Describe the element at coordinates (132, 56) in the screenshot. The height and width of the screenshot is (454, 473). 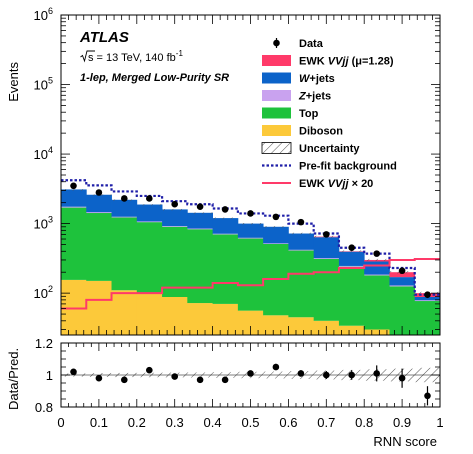
I see `energy-lumi-label: s = 13 TeV, 140 fb-1` at that location.